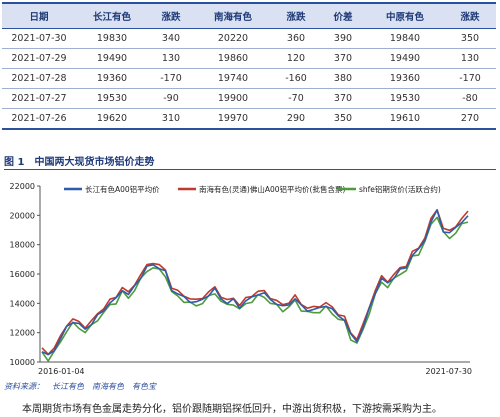  Describe the element at coordinates (112, 15) in the screenshot. I see `col-changjiang: 长江有色` at that location.